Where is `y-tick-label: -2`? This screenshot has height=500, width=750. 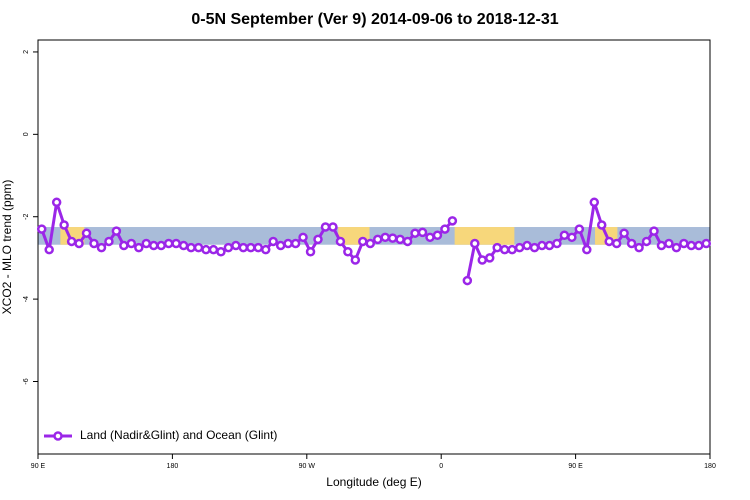
y-tick-label: -2 is located at coordinates (26, 217).